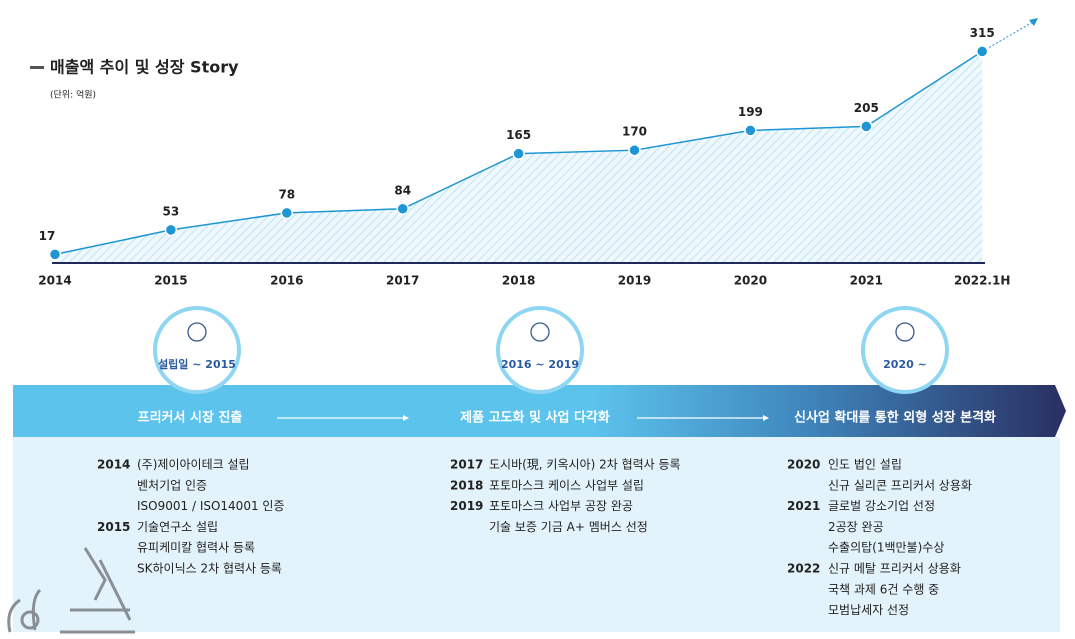 The height and width of the screenshot is (639, 1075). I want to click on microscope-decoration, so click(71, 590).